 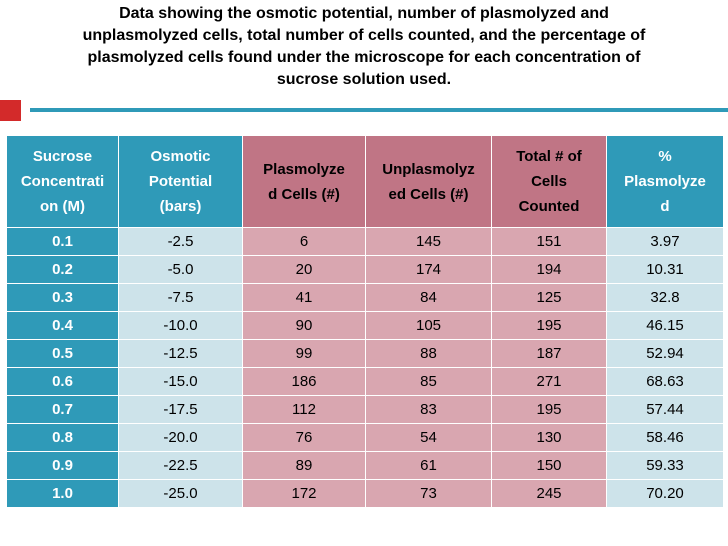 I want to click on header-sucrose-concentration: Sucrose Concentrati on (M), so click(x=62, y=181).